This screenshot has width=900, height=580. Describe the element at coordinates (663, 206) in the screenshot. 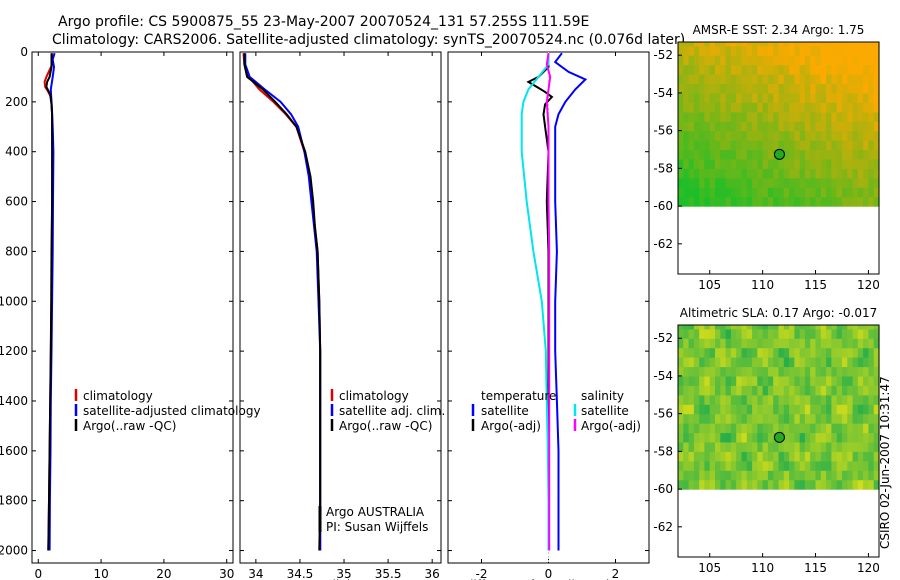

I see `y-tick-label: -60` at that location.